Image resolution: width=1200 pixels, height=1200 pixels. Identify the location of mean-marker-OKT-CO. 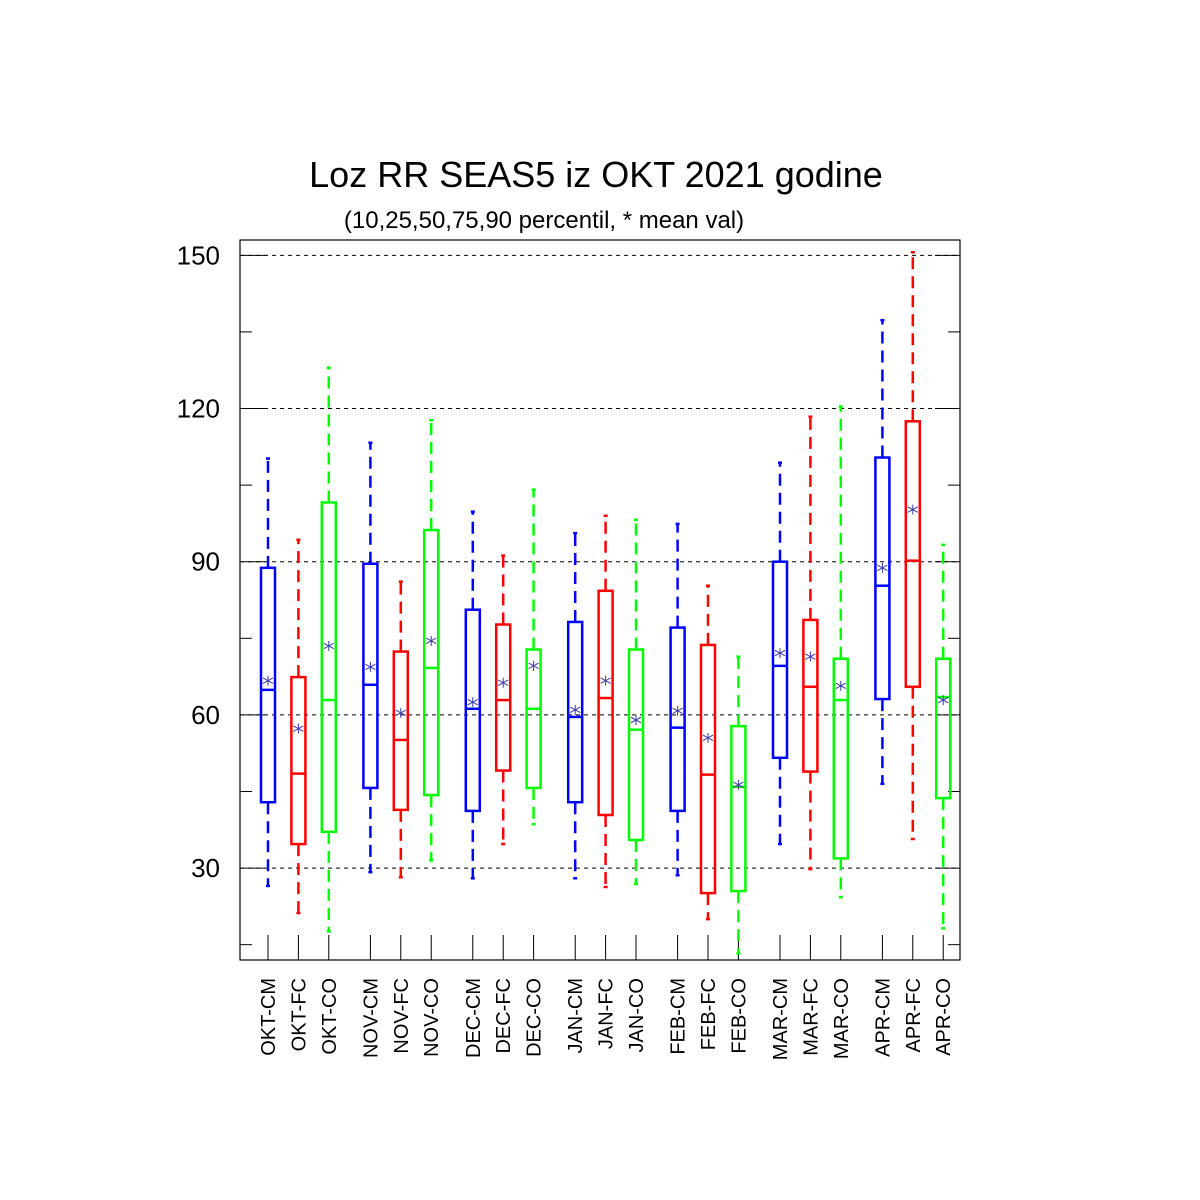
(329, 645).